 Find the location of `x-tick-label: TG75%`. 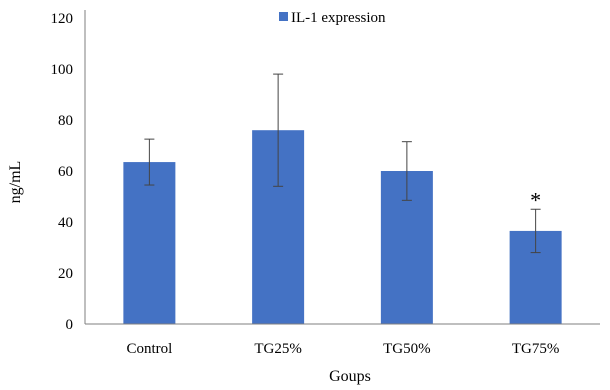

x-tick-label: TG75% is located at coordinates (536, 349).